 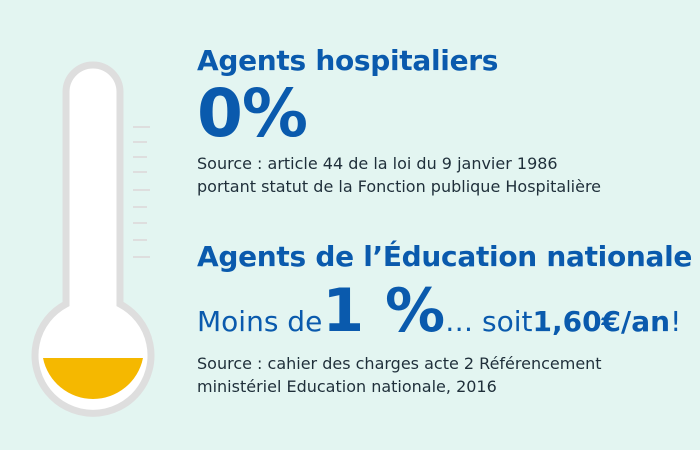 I want to click on hospital-value: 0%, so click(x=252, y=113).